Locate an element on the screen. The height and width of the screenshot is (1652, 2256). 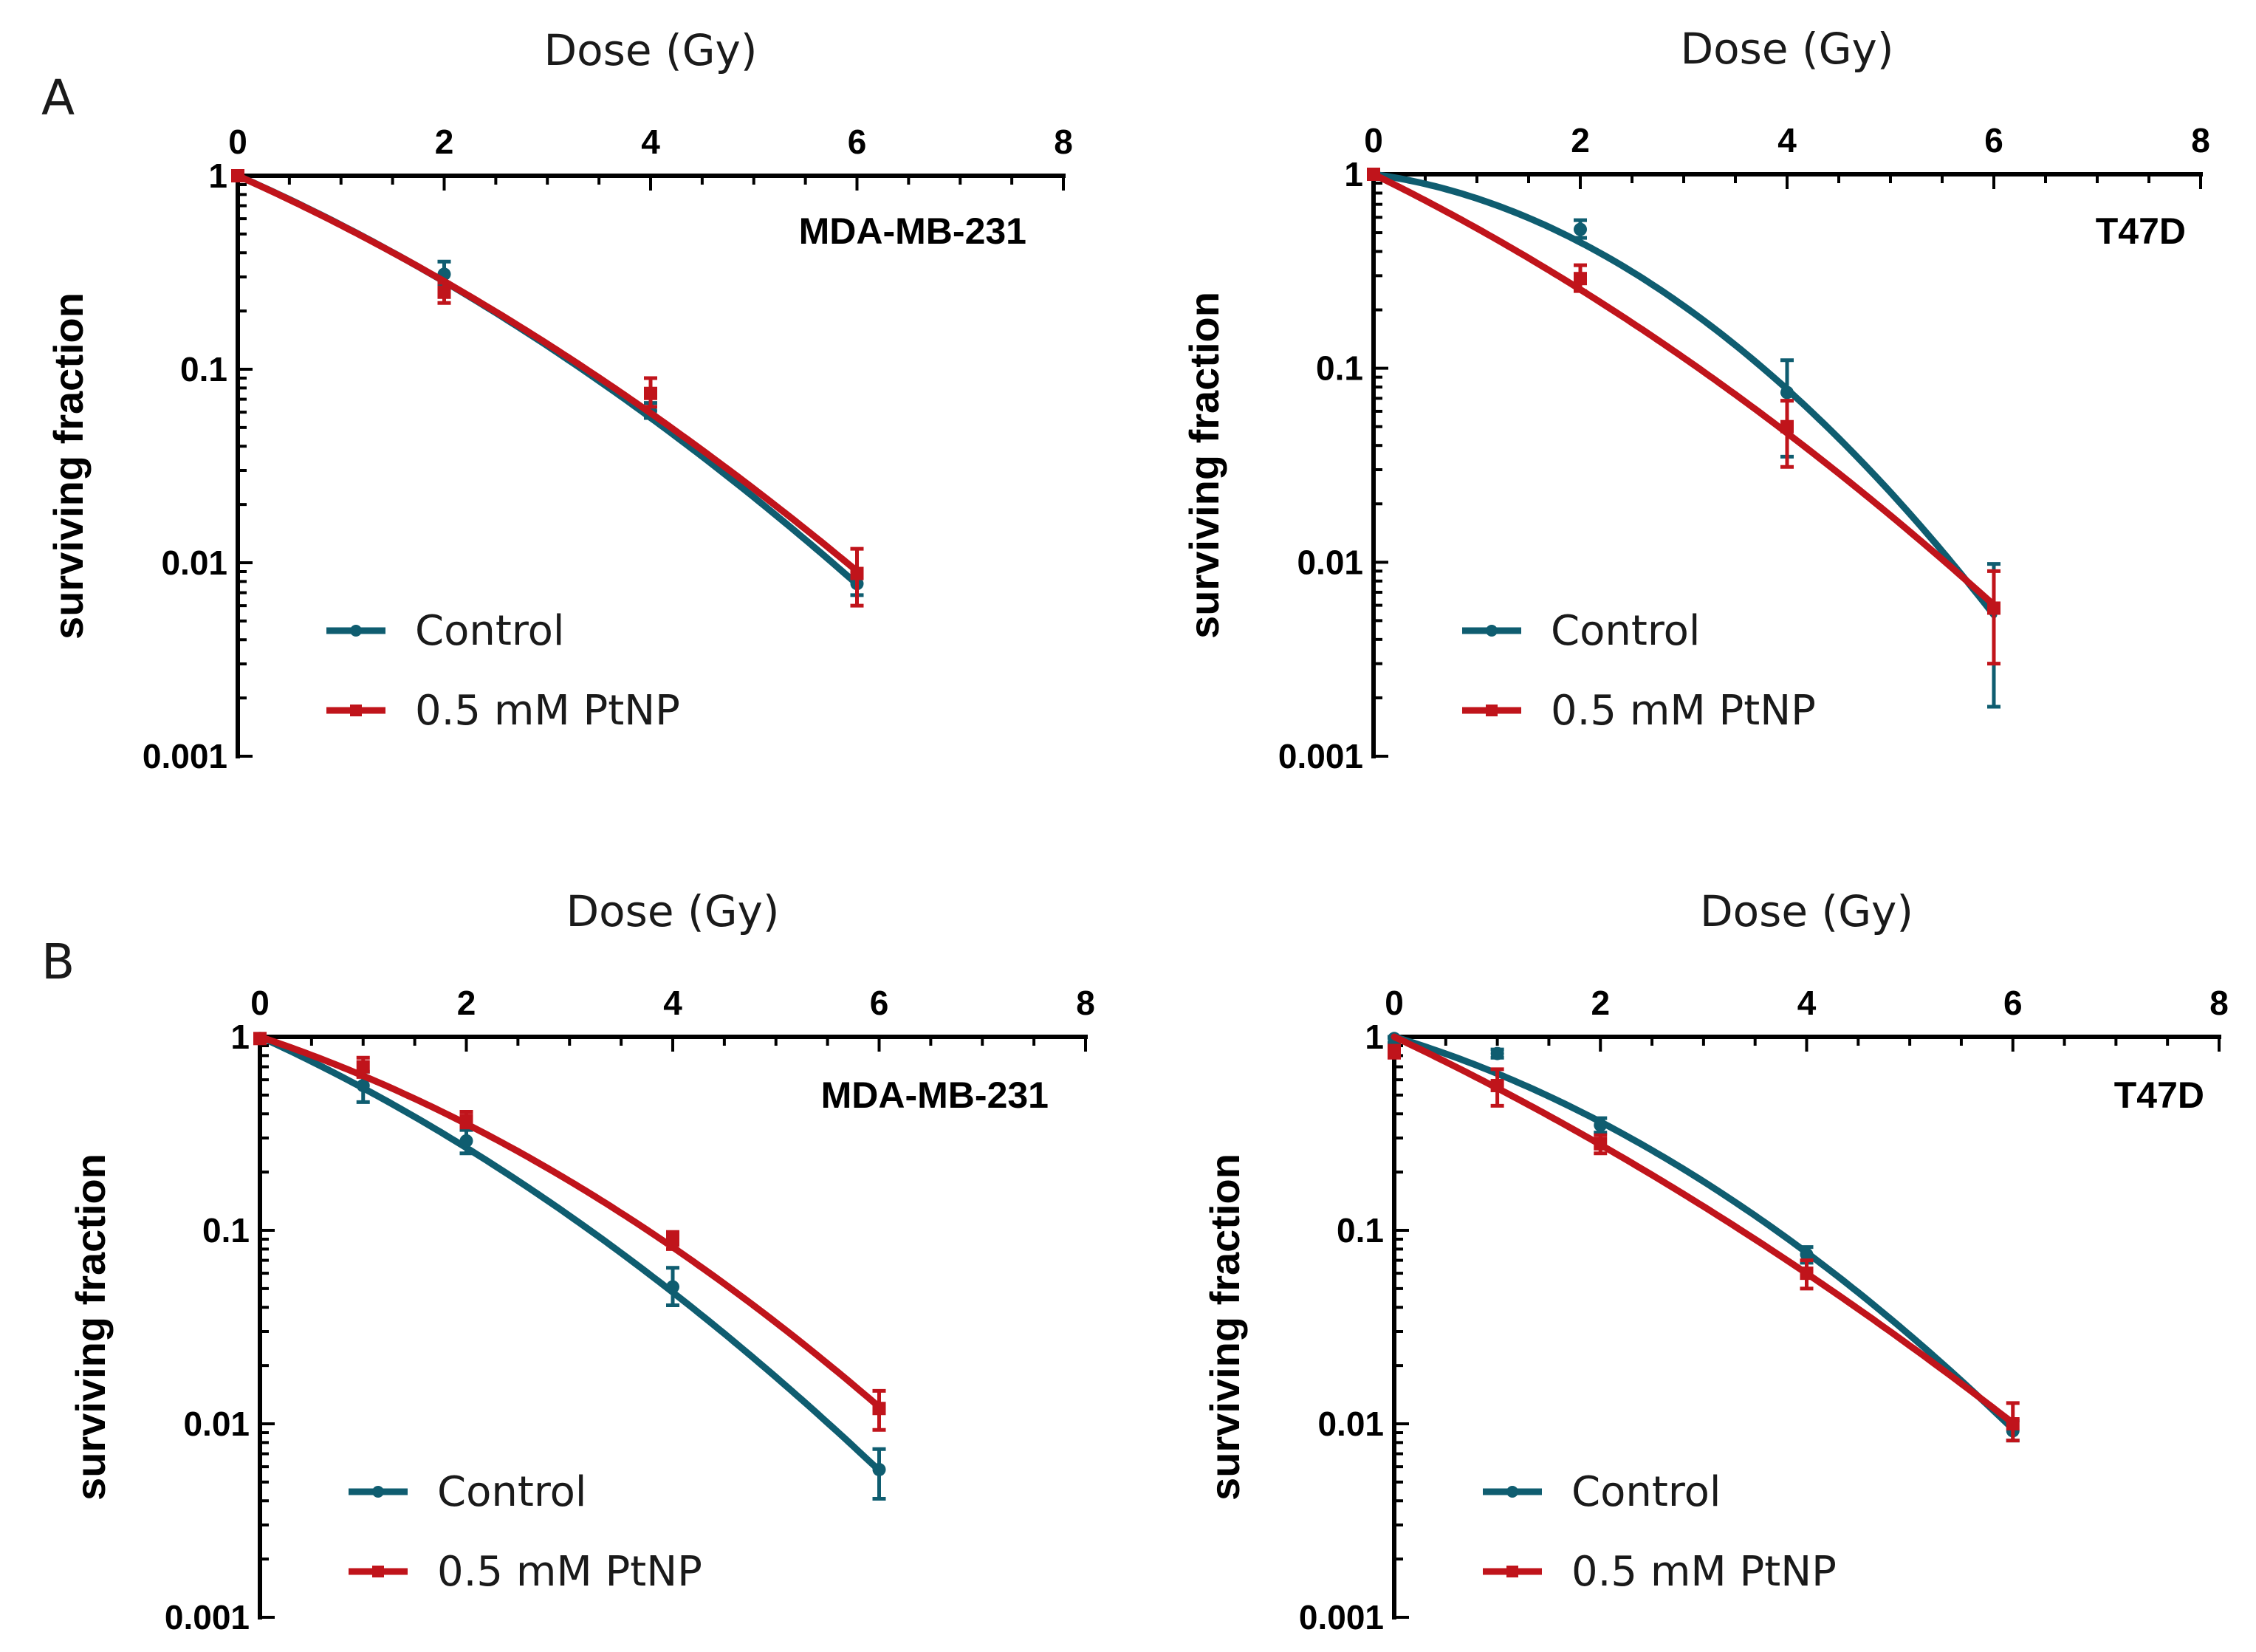
panel-letter-a: A is located at coordinates (58, 97).